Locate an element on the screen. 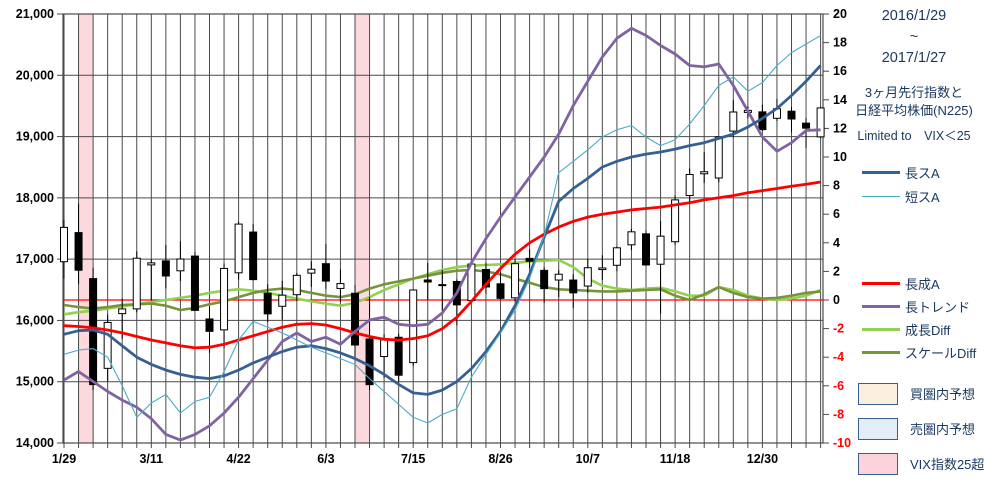 The image size is (984, 481). date-to: 2017/1/27 is located at coordinates (914, 58).